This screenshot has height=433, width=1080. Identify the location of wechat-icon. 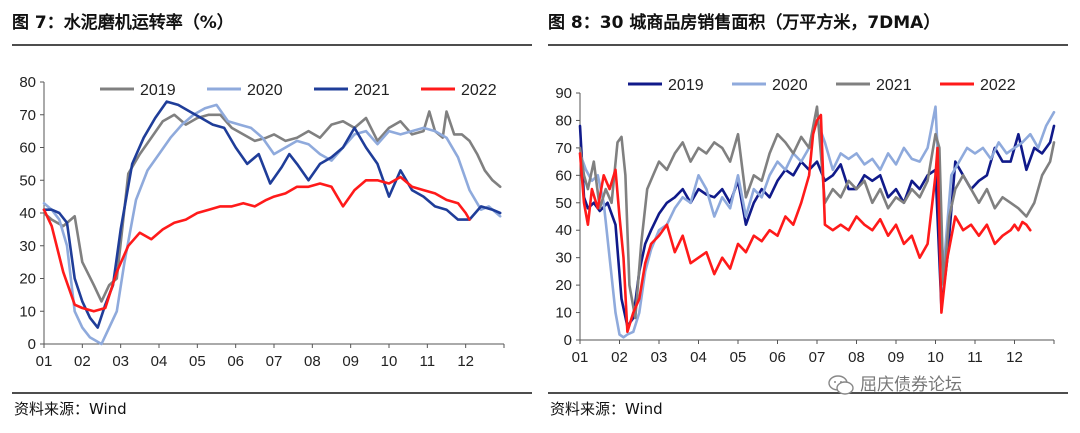
(841, 385).